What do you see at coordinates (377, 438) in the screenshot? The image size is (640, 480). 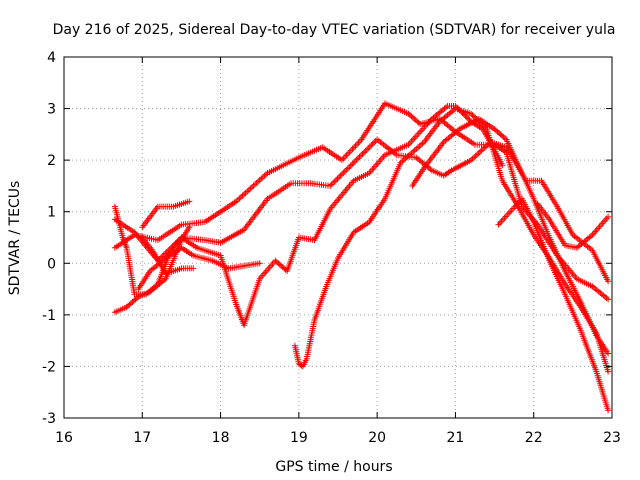 I see `x-tick-label: 20` at bounding box center [377, 438].